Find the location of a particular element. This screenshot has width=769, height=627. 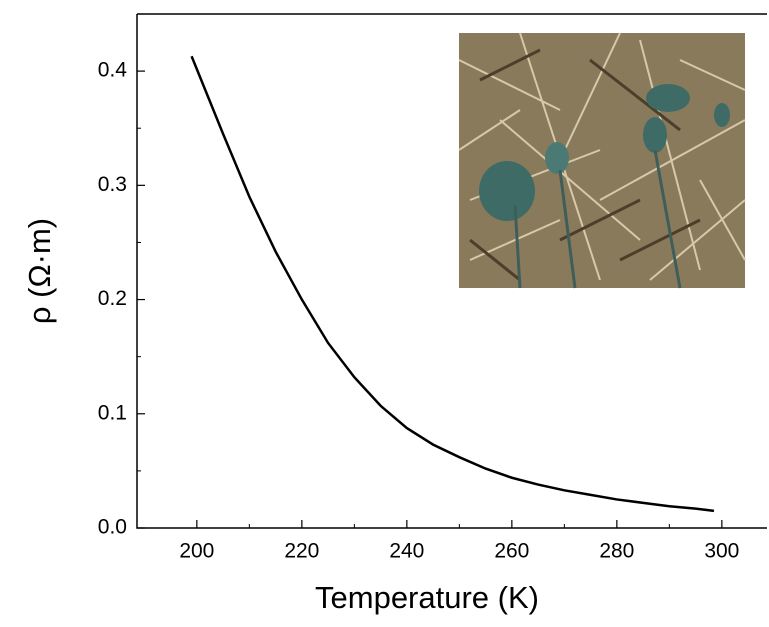

x-tick-label: 260 is located at coordinates (511, 551).